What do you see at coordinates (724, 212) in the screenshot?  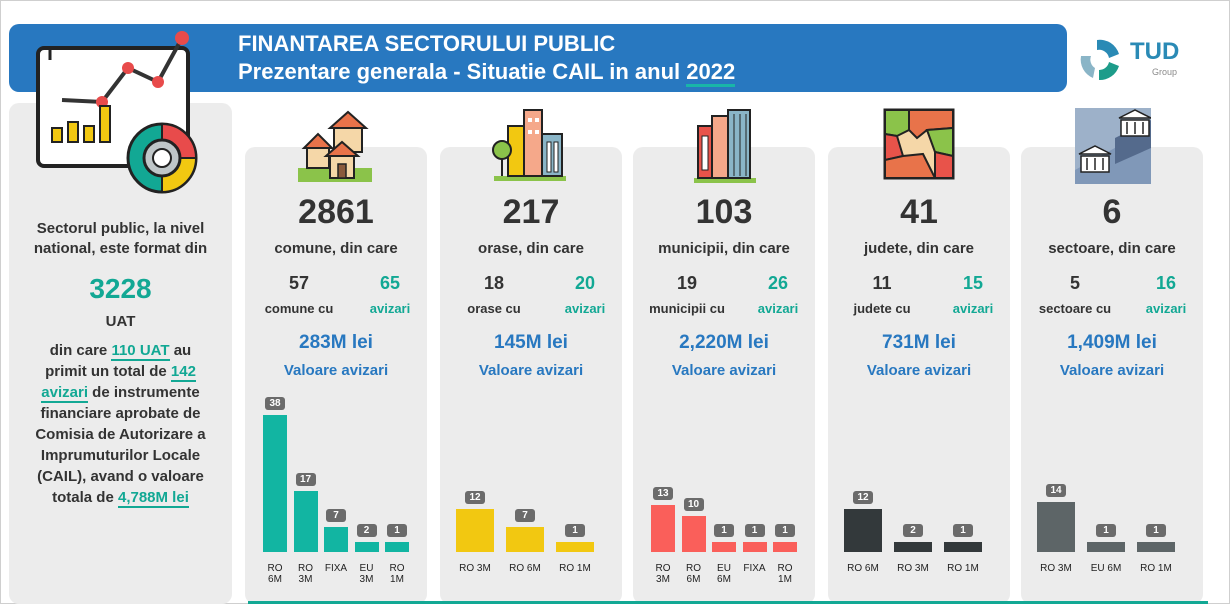 I see `card-count: 103` at bounding box center [724, 212].